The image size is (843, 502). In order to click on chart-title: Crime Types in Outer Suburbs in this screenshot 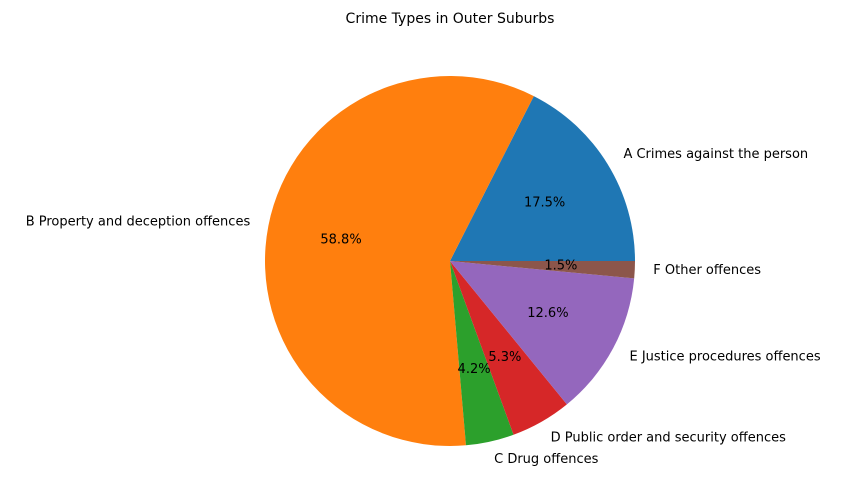, I will do `click(450, 19)`.